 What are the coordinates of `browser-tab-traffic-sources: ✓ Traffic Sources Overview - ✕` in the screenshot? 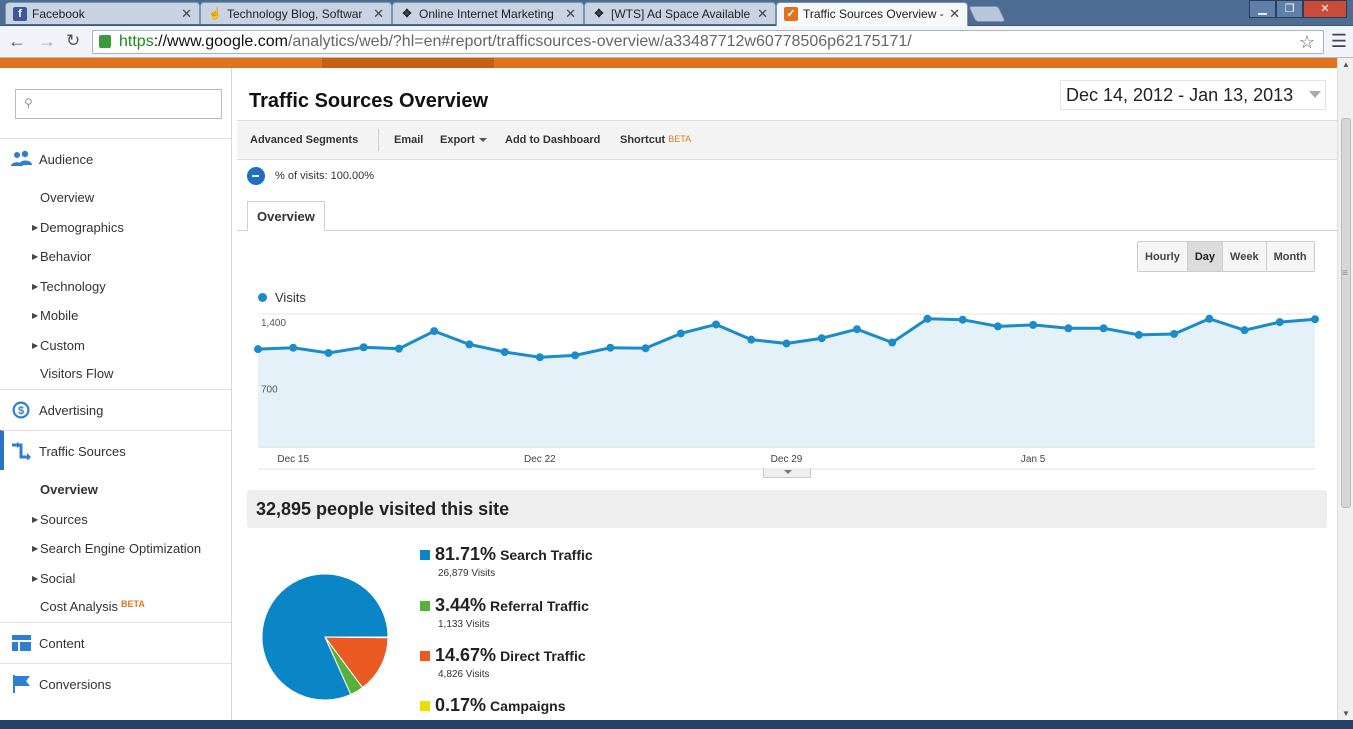 It's located at (872, 14).